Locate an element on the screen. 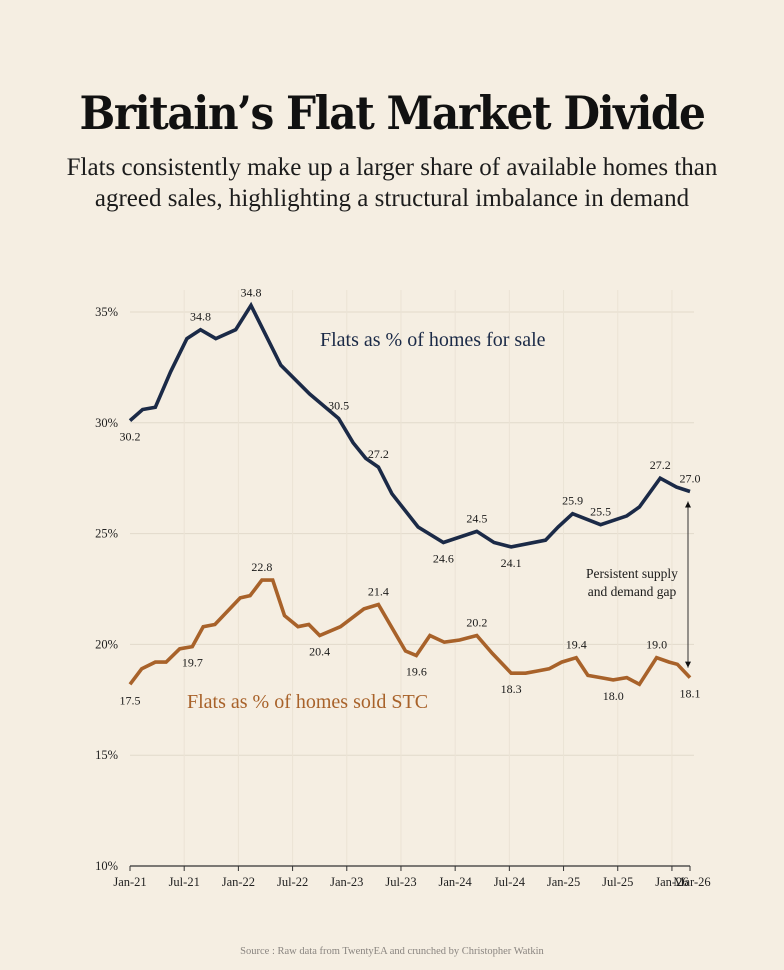  series-line-sold-stc is located at coordinates (410, 632).